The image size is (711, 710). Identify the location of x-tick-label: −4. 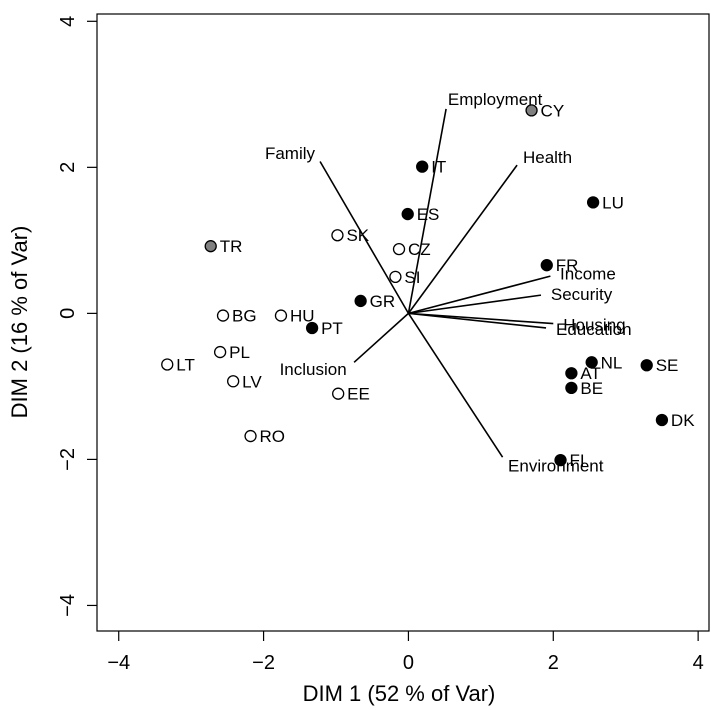
(118, 663).